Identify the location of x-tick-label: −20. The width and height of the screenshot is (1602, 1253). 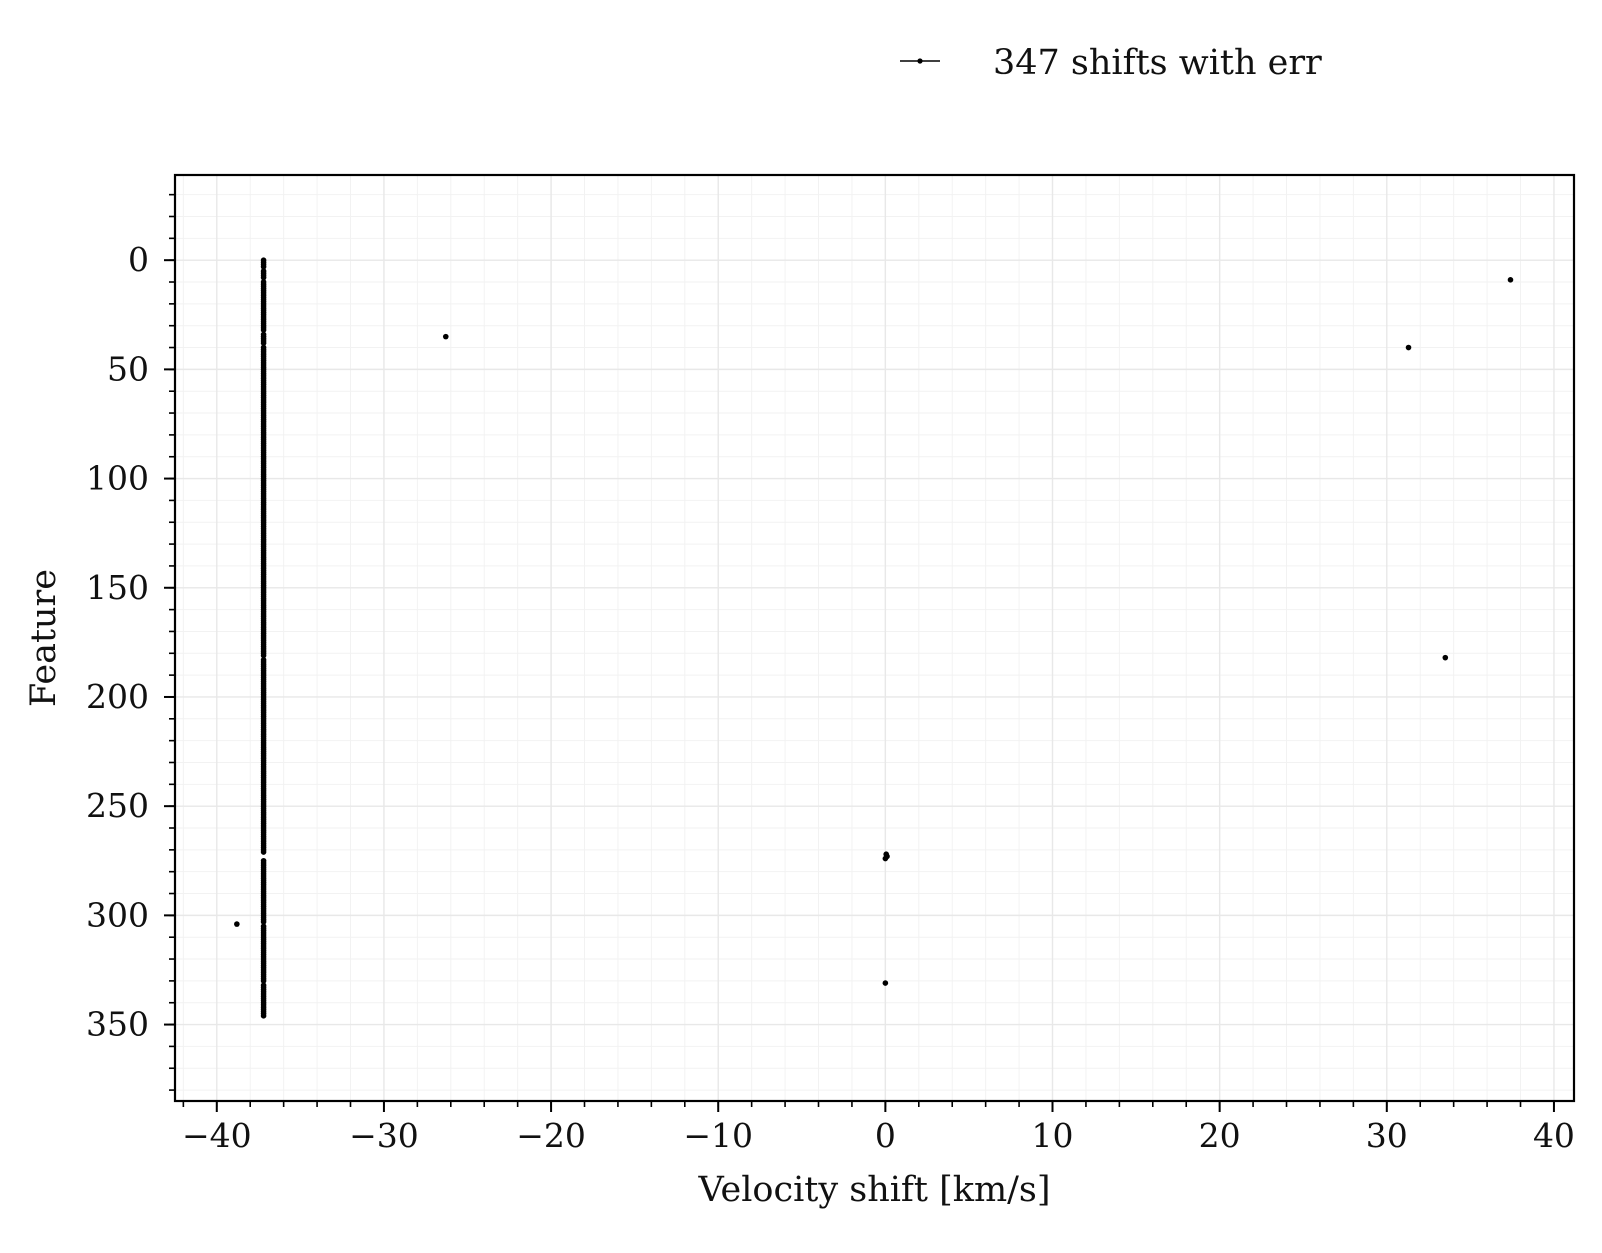
(551, 1135).